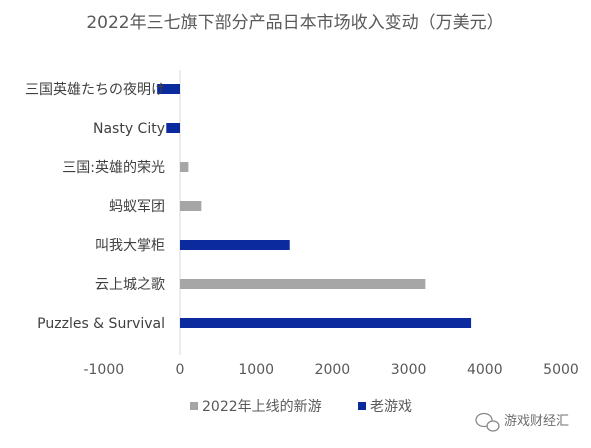  Describe the element at coordinates (294, 23) in the screenshot. I see `chart-title: 2022年三七旗下部分产品日本市场收入变动（万美元）` at that location.